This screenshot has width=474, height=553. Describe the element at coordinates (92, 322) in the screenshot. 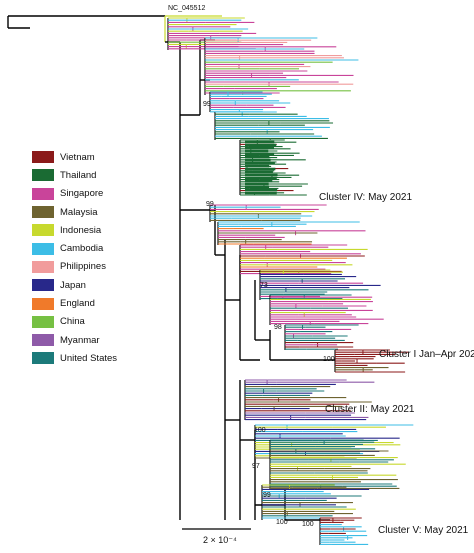

I see `legend-item: China` at that location.